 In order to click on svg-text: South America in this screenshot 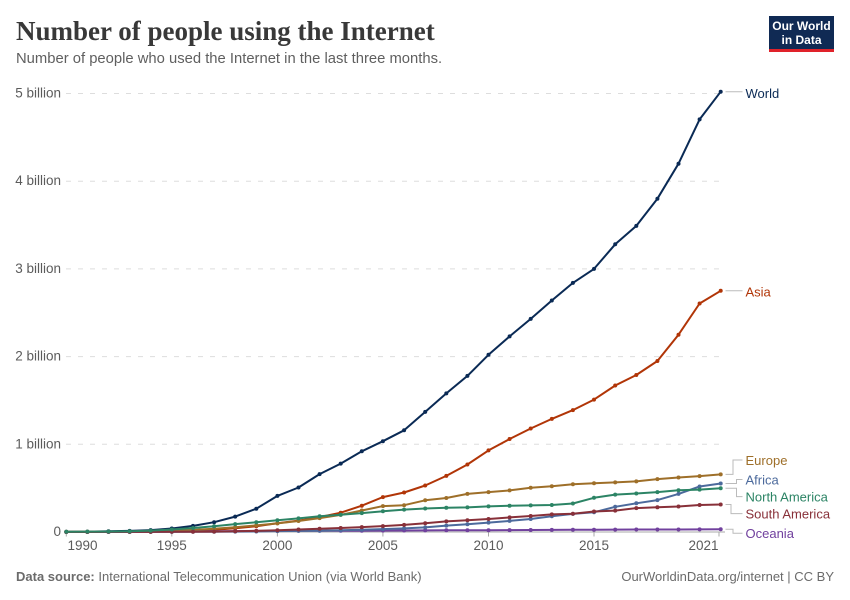, I will do `click(788, 513)`.